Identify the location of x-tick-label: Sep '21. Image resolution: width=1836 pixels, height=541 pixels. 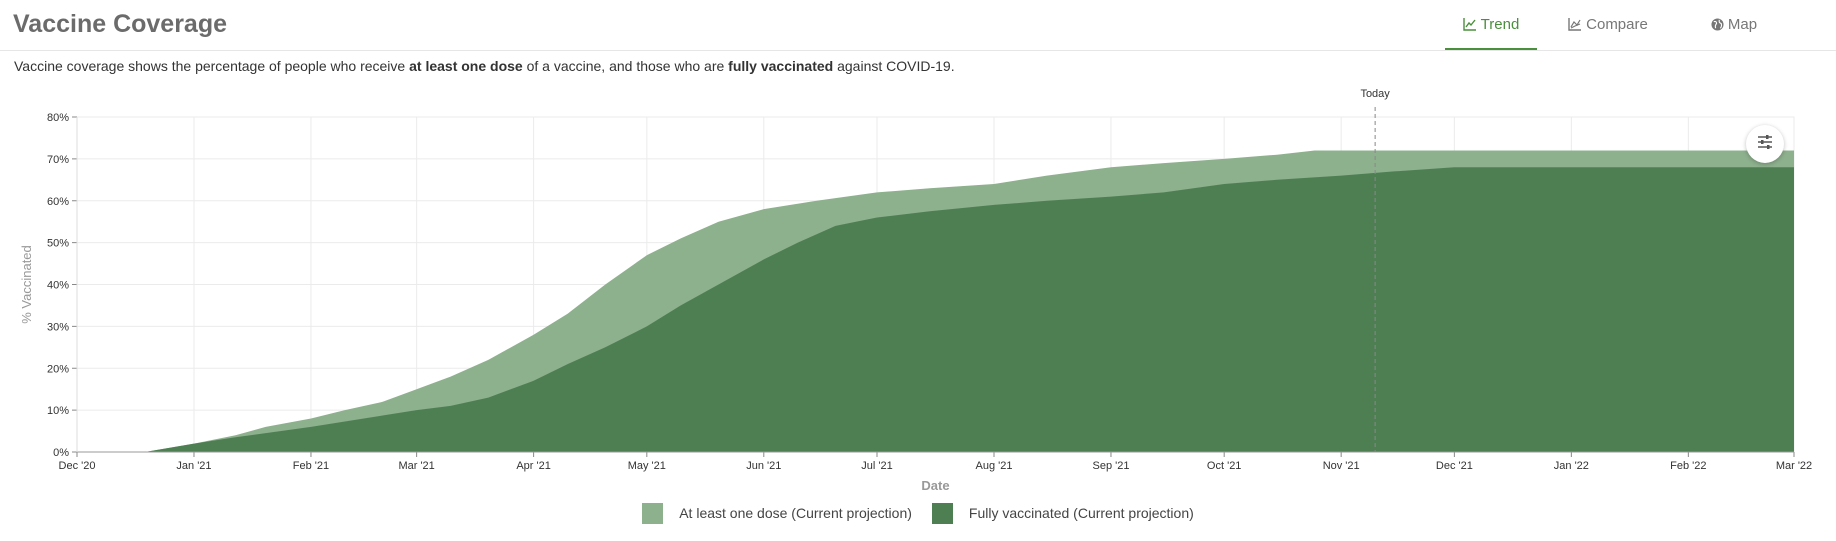
(1110, 466).